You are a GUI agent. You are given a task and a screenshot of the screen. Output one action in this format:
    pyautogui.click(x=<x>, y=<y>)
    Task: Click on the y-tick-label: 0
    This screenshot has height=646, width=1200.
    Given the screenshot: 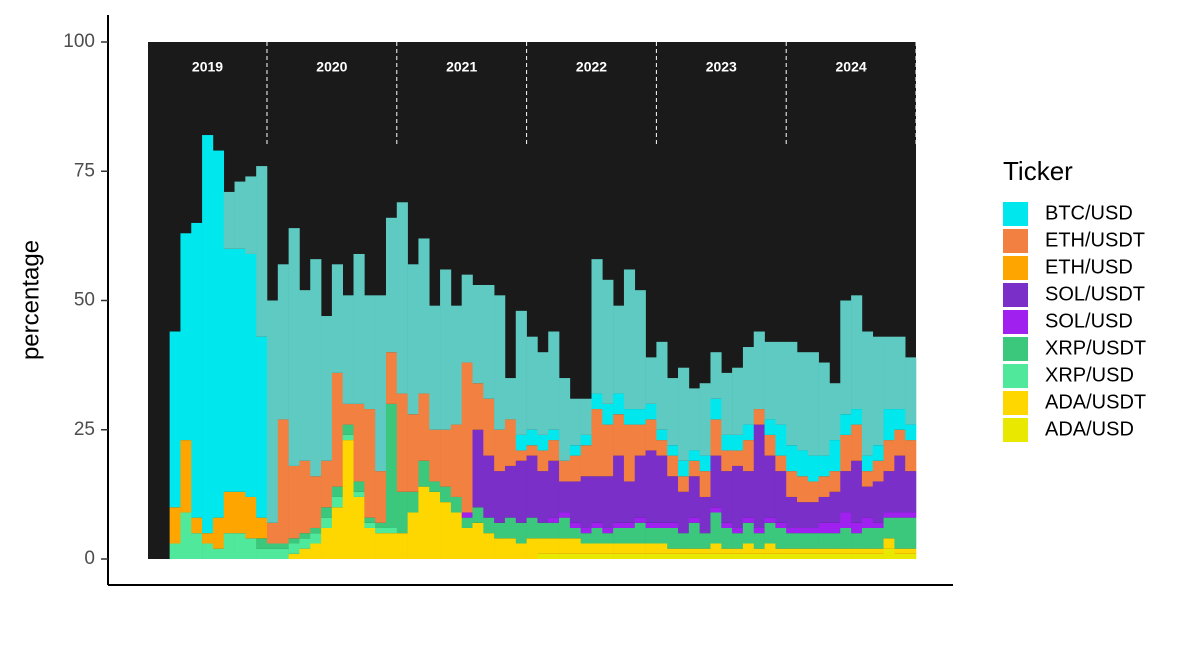 What is the action you would take?
    pyautogui.click(x=89, y=558)
    